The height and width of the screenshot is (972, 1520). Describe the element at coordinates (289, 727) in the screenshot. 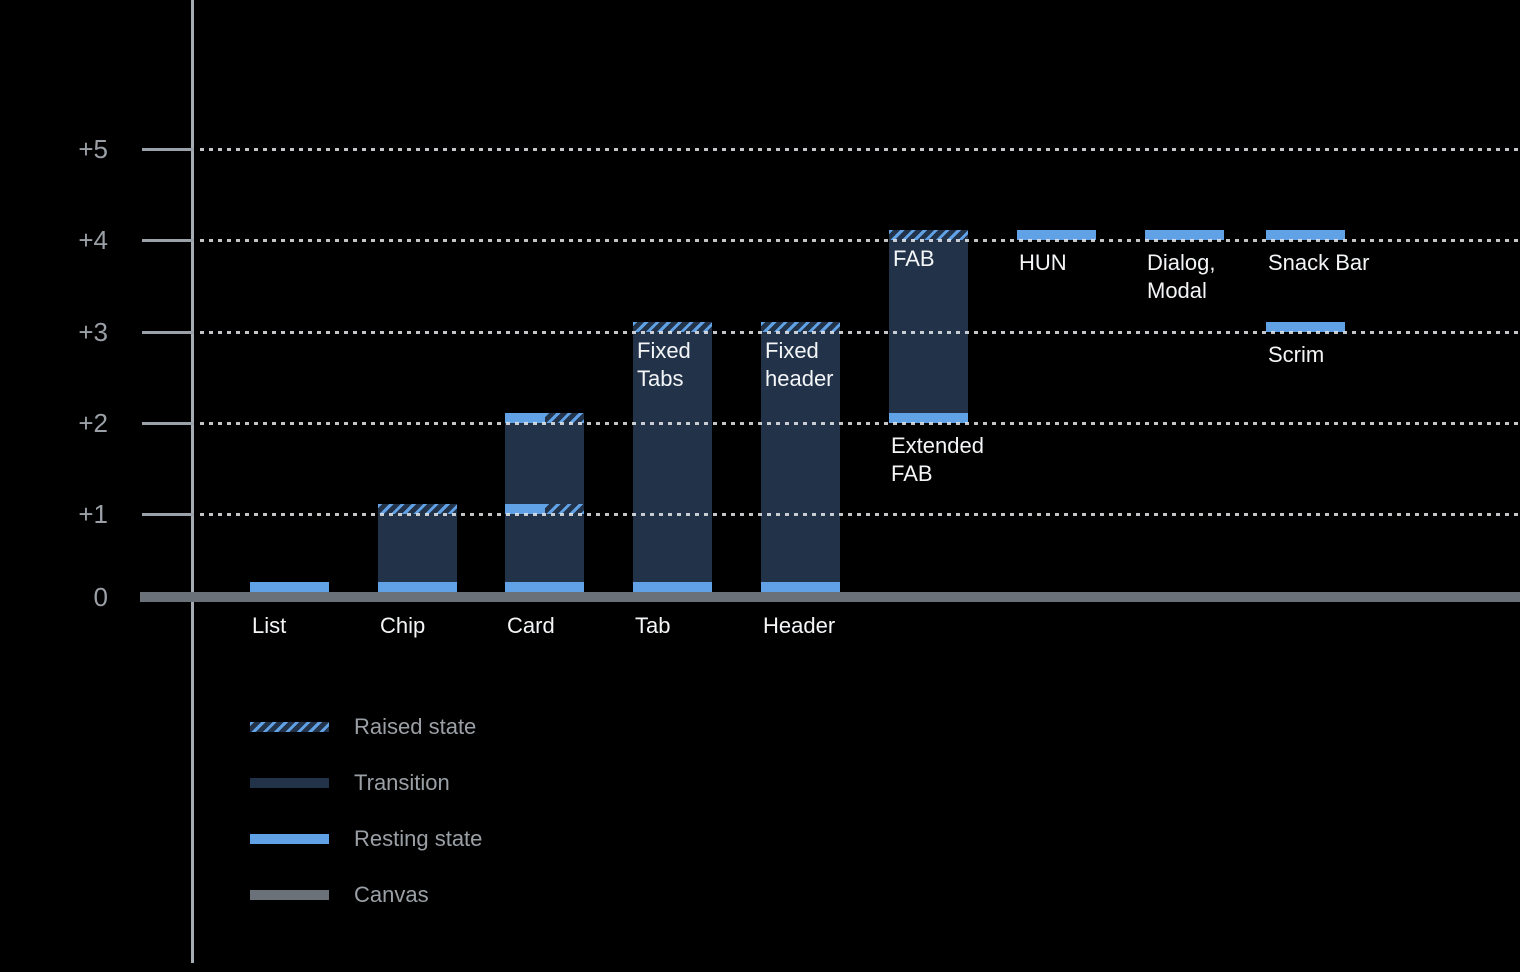

I see `legend-swatch-raised` at that location.